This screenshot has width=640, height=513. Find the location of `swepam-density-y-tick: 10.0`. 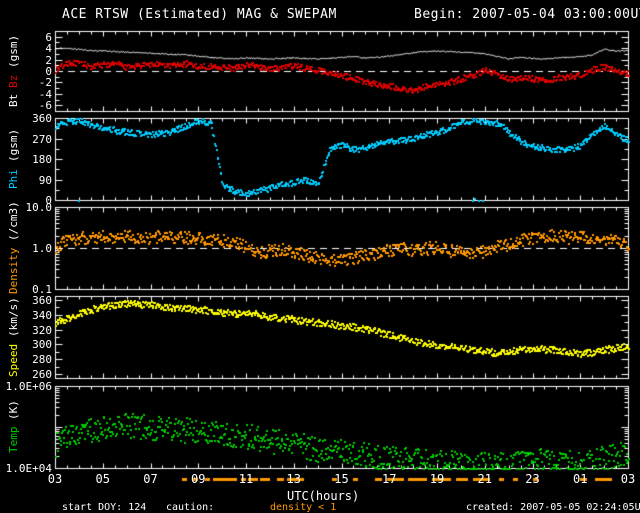

swepam-density-y-tick: 10.0 is located at coordinates (39, 207).